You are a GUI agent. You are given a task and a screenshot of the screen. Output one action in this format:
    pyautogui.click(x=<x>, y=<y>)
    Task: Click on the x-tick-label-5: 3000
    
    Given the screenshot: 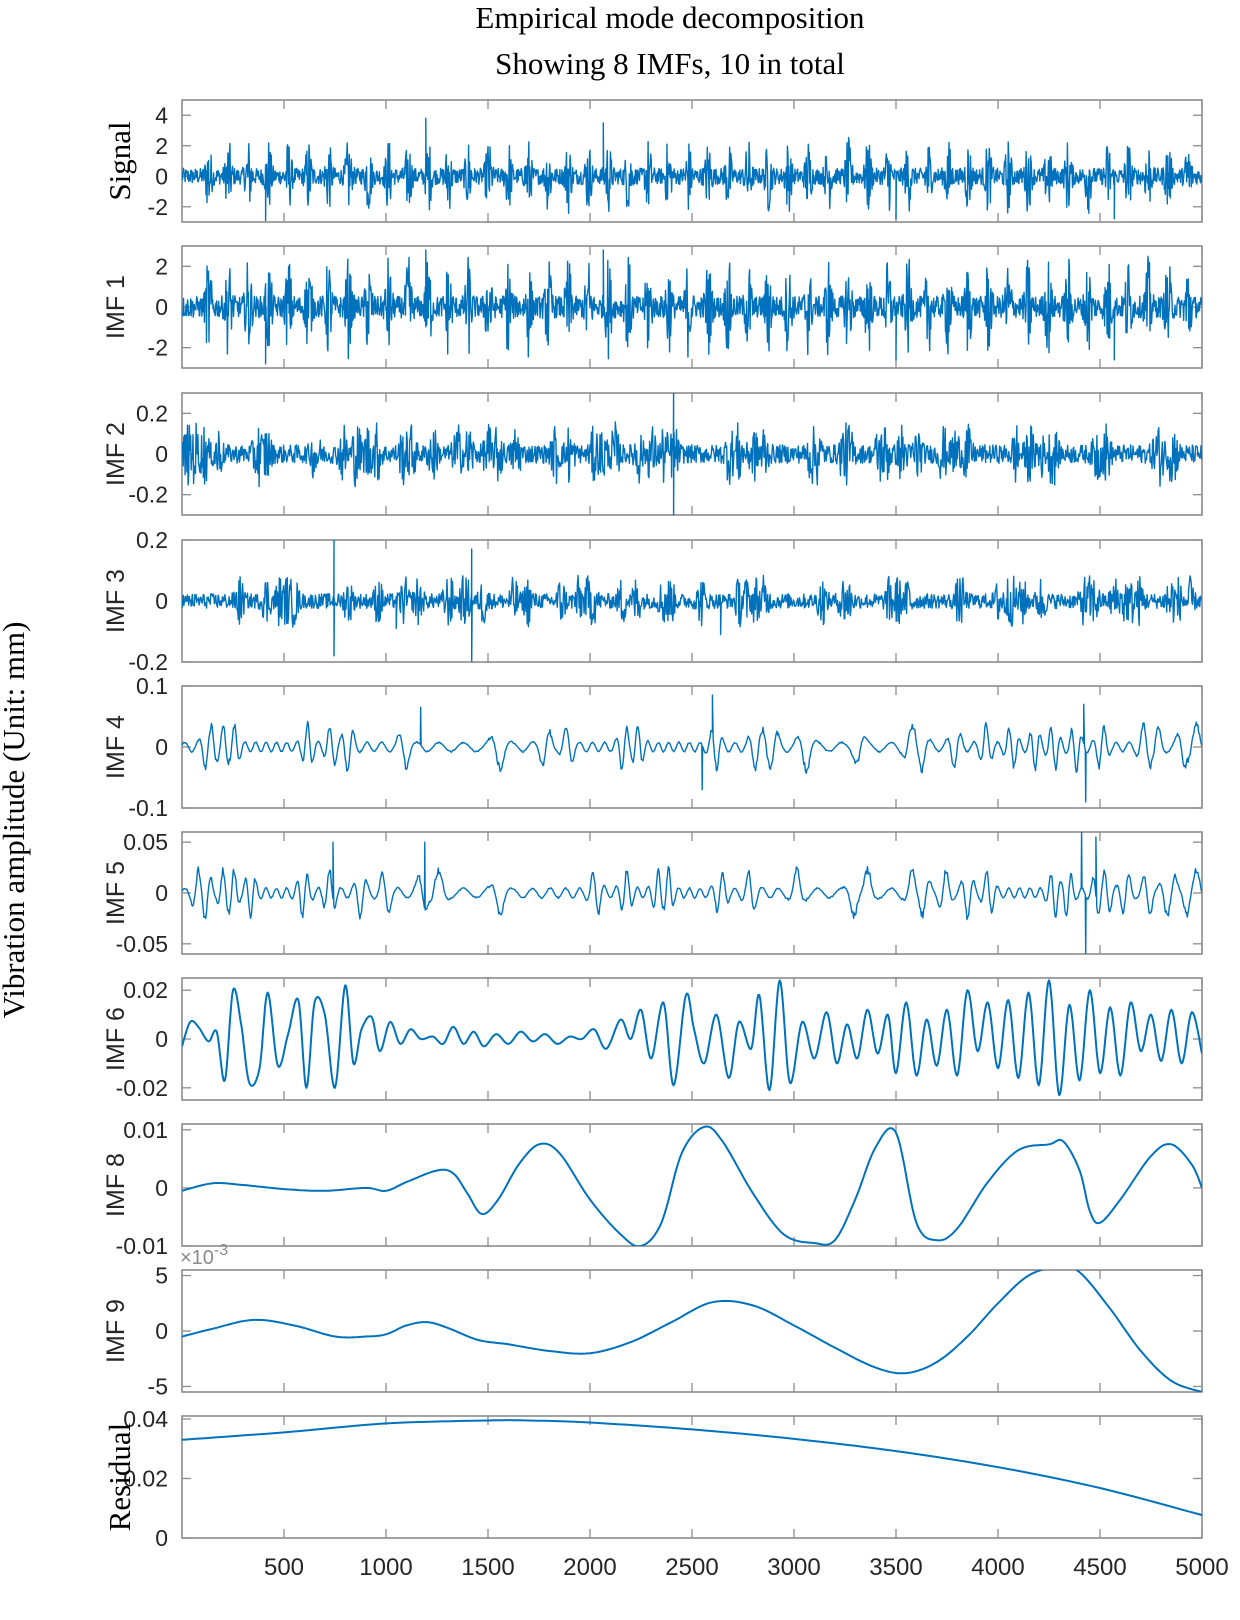 What is the action you would take?
    pyautogui.click(x=793, y=1567)
    